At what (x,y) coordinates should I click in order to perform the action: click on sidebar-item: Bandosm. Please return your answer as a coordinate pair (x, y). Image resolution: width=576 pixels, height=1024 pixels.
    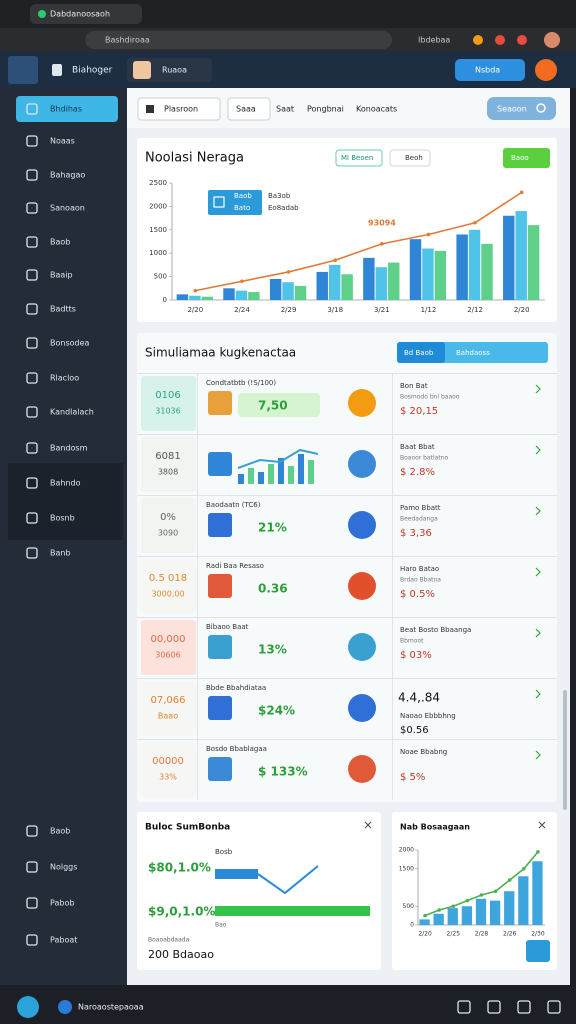
    Looking at the image, I should click on (69, 448).